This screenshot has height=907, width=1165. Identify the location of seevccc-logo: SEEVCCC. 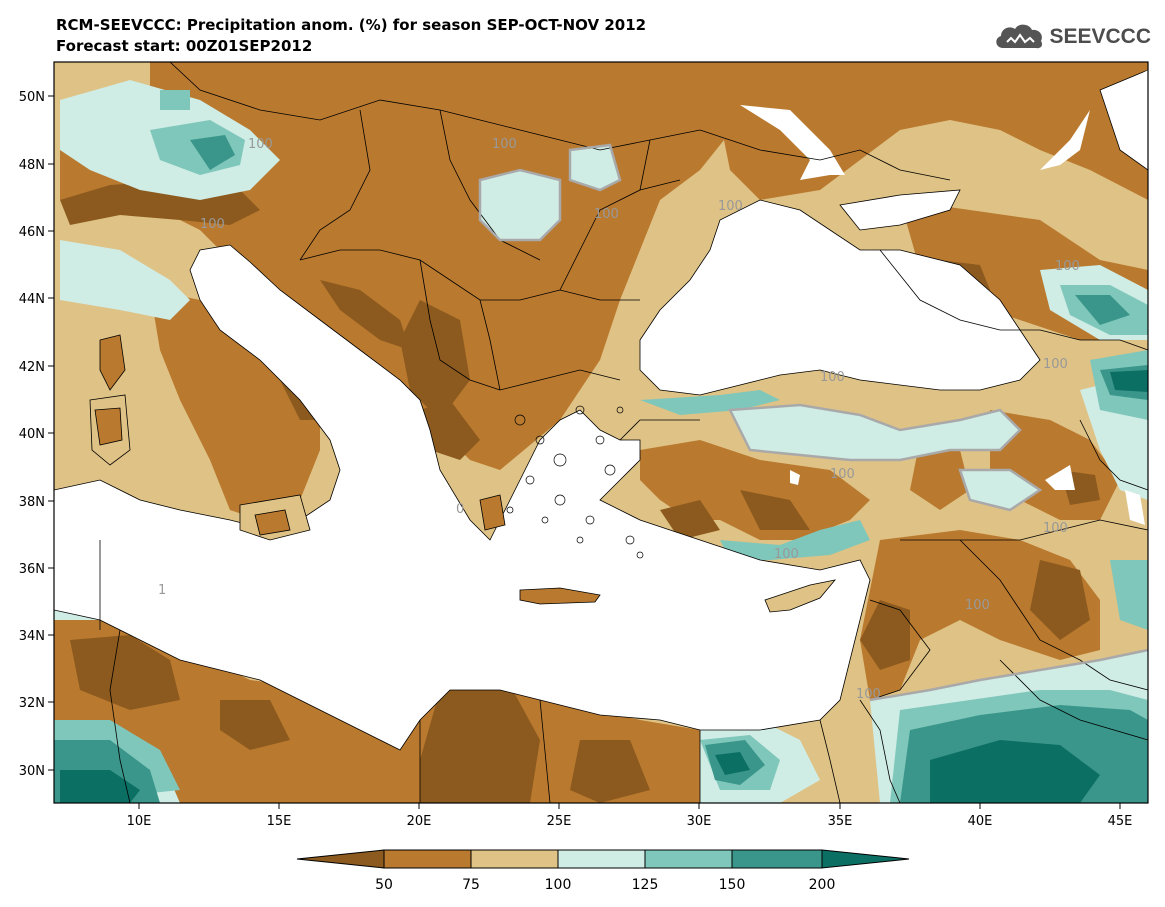
(1072, 37).